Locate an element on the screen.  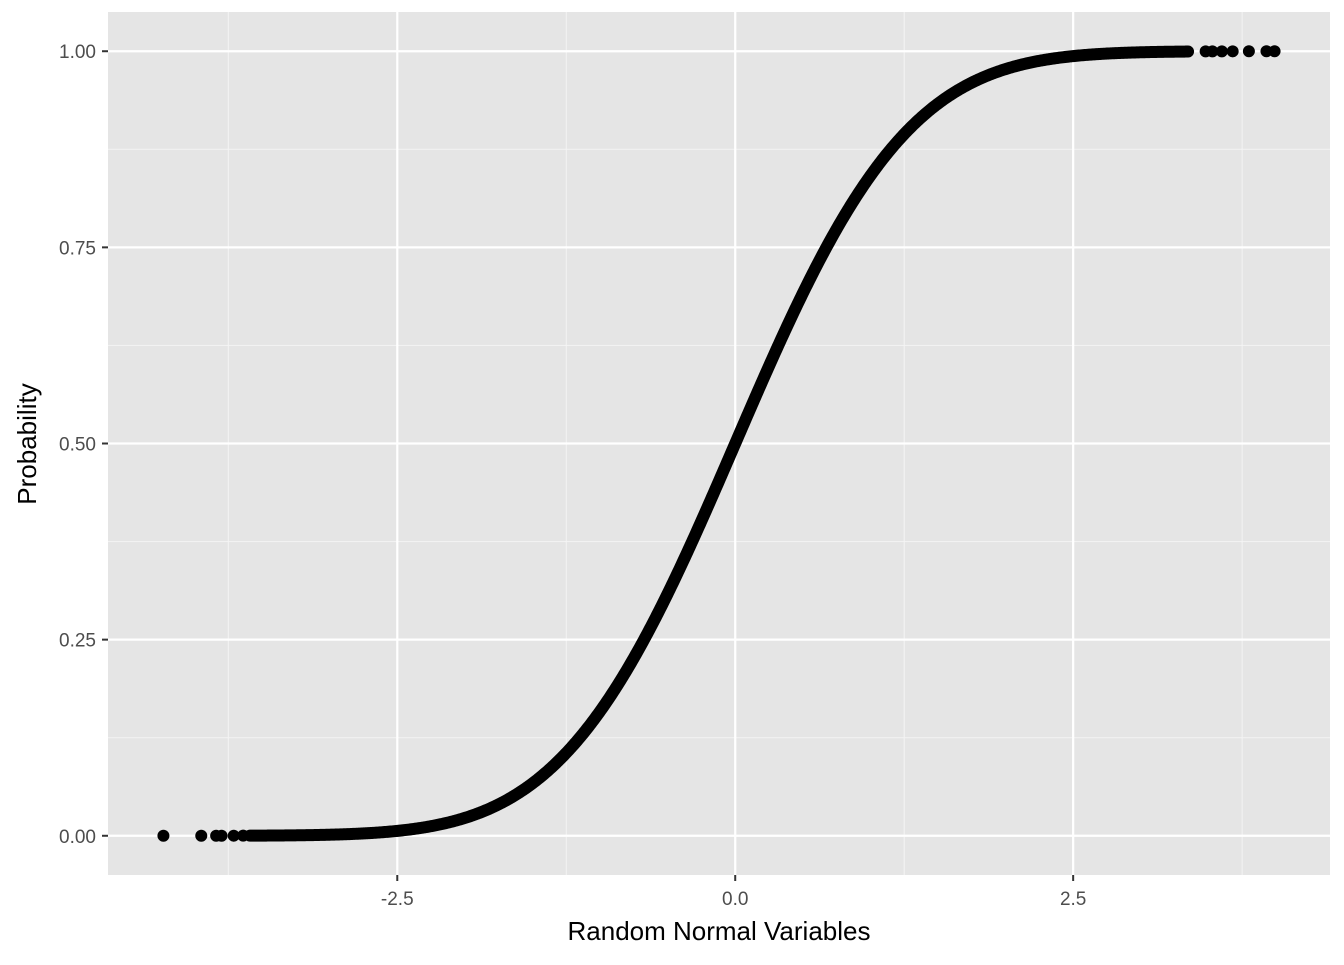
y-tick-label: 0.25 is located at coordinates (77, 641).